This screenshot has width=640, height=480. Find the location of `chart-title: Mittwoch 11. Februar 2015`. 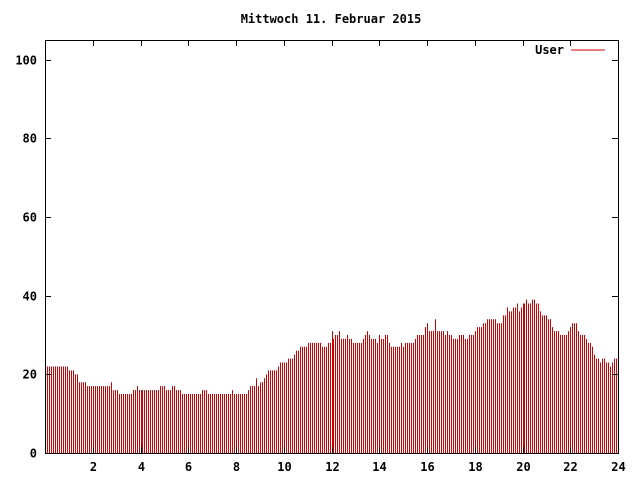

chart-title: Mittwoch 11. Februar 2015 is located at coordinates (331, 19).